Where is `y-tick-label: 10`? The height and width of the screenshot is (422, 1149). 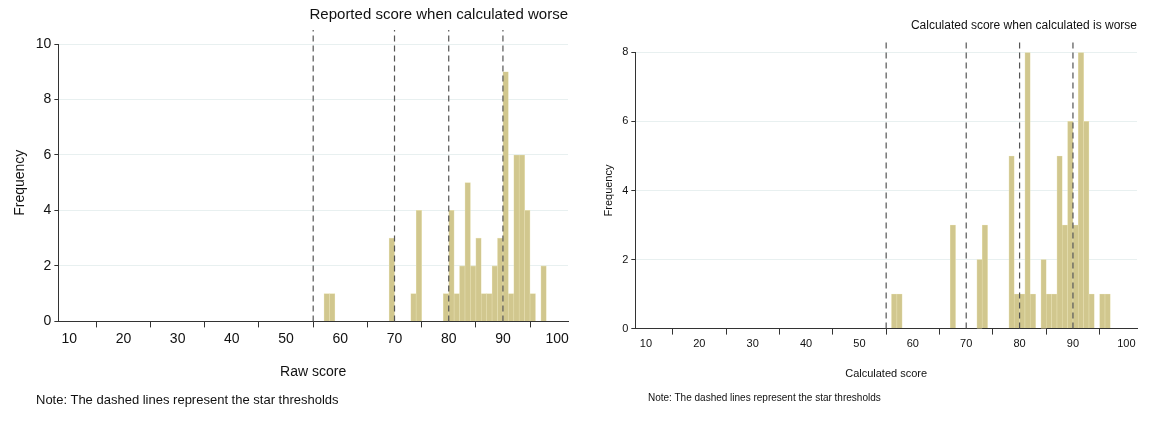 y-tick-label: 10 is located at coordinates (43, 42).